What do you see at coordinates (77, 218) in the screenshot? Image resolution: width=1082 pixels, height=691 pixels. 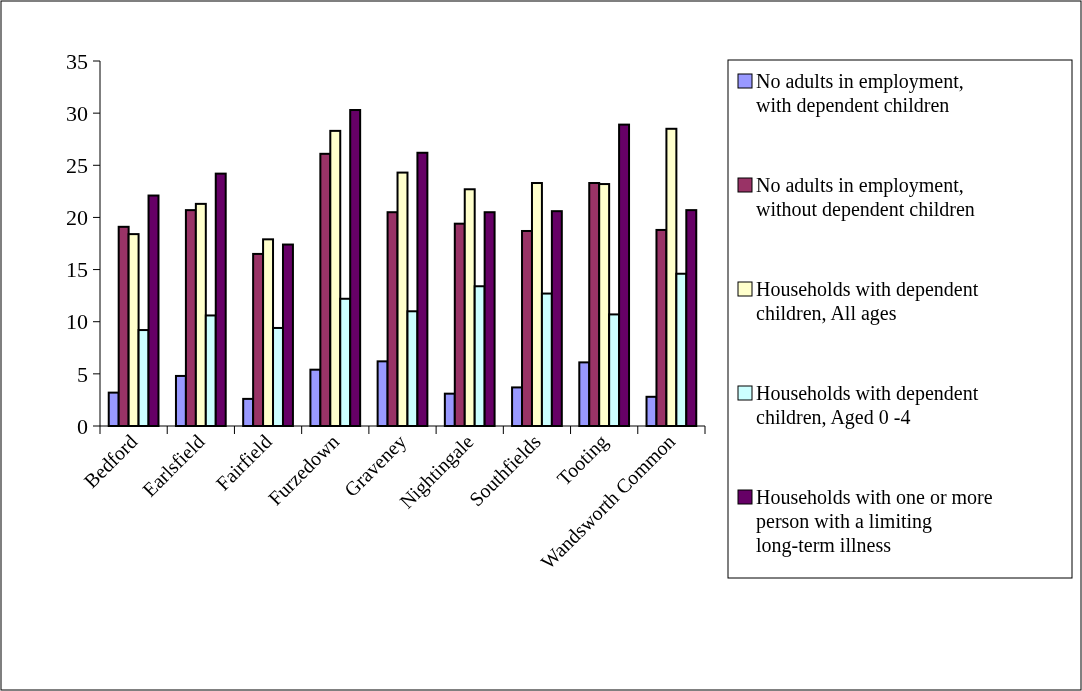 I see `y-tick-label: 20` at bounding box center [77, 218].